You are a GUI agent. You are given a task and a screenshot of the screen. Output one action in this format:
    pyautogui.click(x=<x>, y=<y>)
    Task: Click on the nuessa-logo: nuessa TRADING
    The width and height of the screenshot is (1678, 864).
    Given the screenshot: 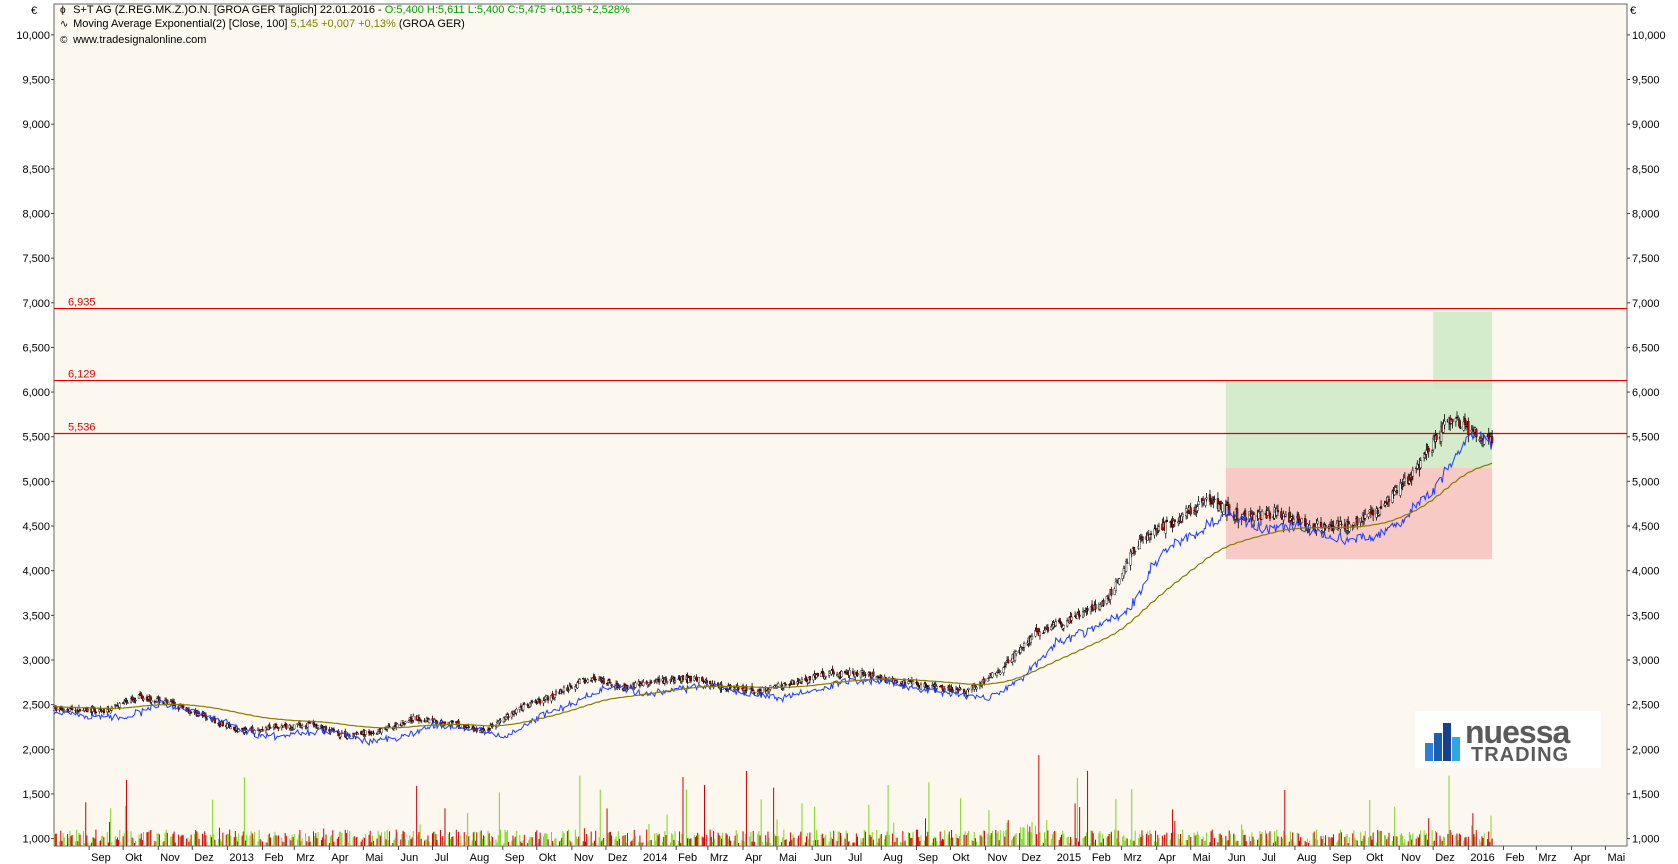 What is the action you would take?
    pyautogui.click(x=1508, y=739)
    